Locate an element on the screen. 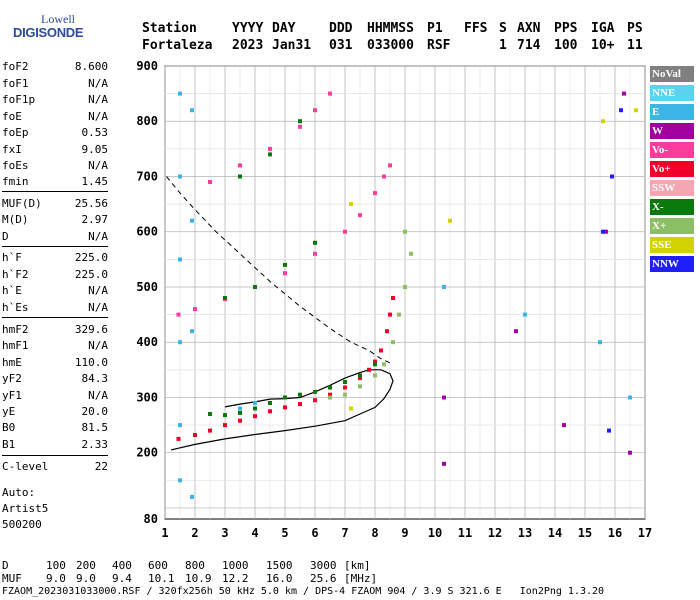  header-label-p1: P1 is located at coordinates (435, 28).